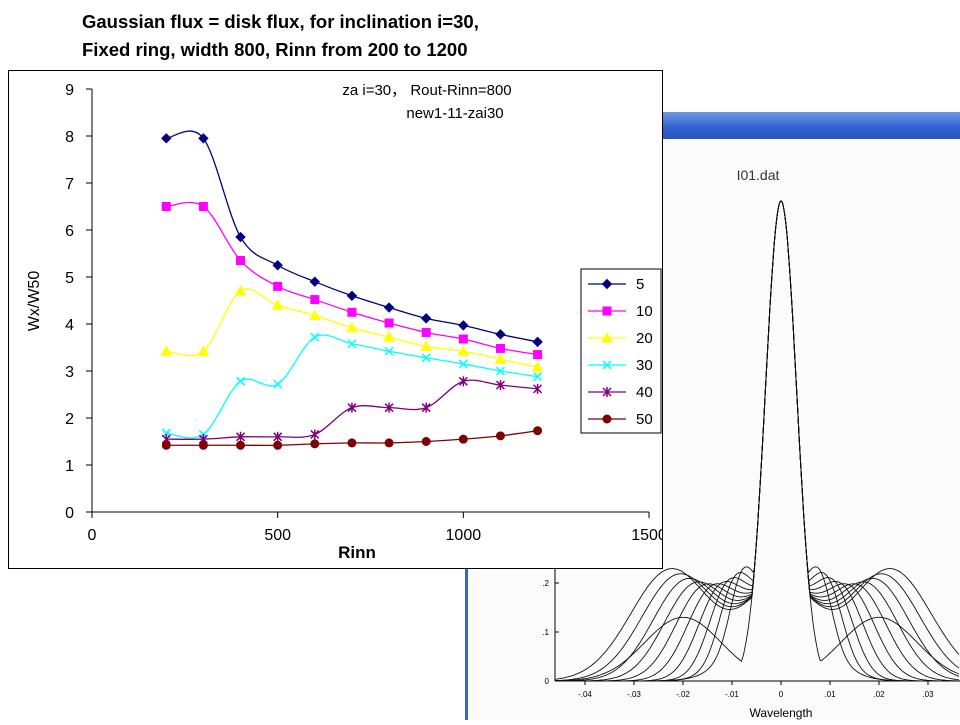 This screenshot has width=960, height=725. Describe the element at coordinates (277, 535) in the screenshot. I see `x-tick-label: 500` at that location.